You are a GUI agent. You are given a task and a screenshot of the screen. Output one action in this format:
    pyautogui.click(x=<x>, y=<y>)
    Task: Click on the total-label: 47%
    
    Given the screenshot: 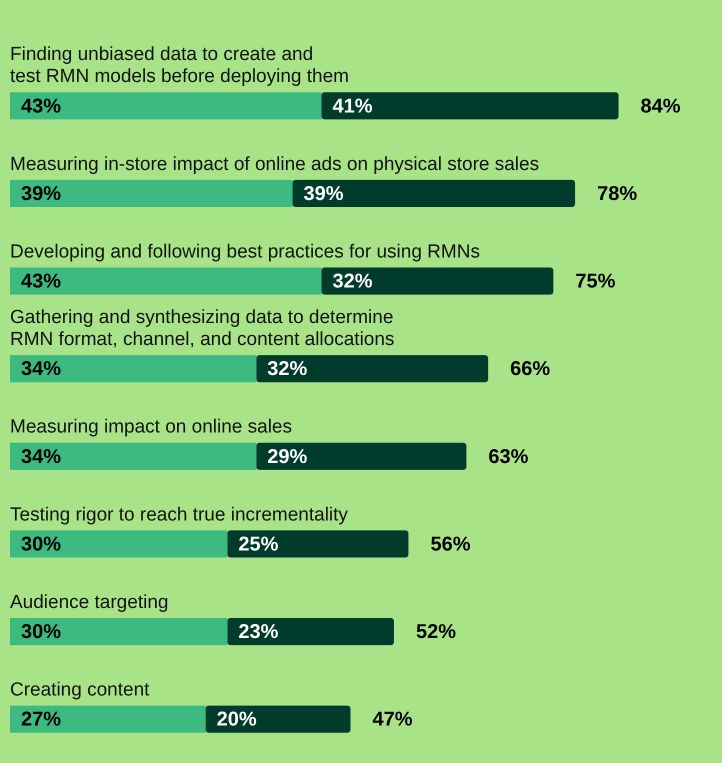 What is the action you would take?
    pyautogui.click(x=392, y=719)
    